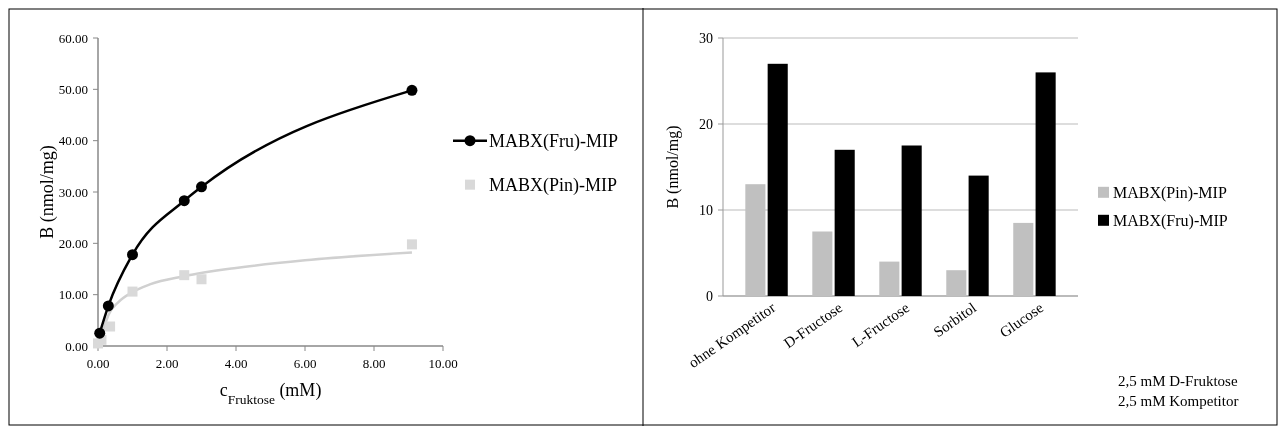 Image resolution: width=1287 pixels, height=434 pixels. Describe the element at coordinates (443, 363) in the screenshot. I see `x-tick-label: 10.00` at that location.